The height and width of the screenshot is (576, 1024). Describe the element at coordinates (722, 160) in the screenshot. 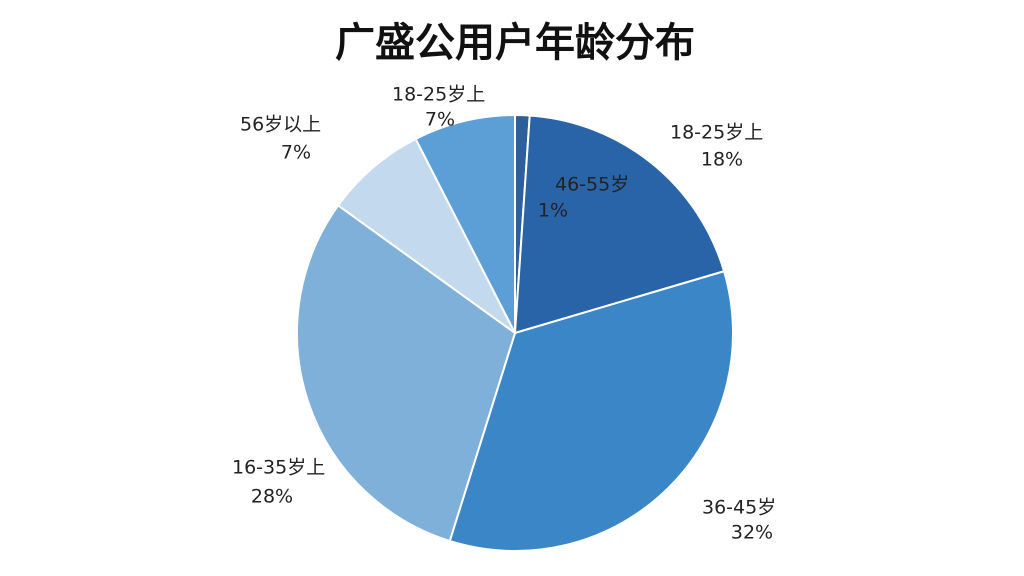

I see `value-label: 18%` at that location.